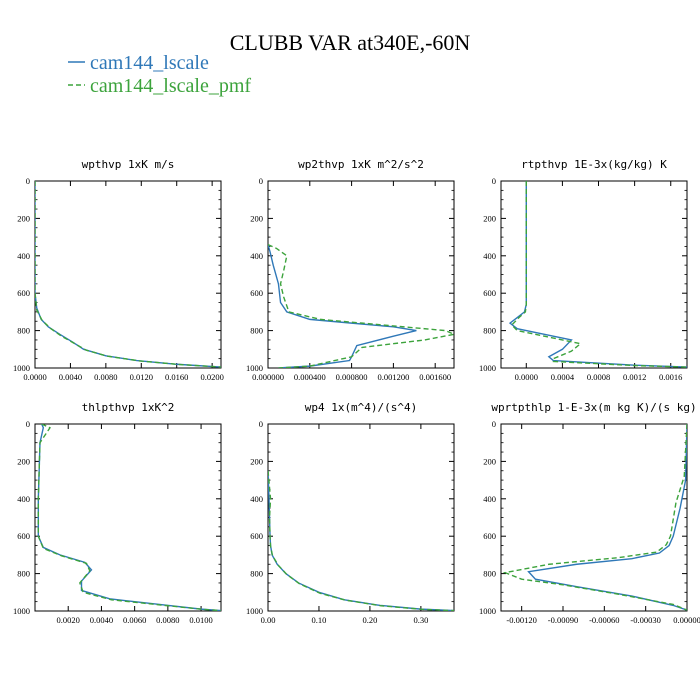  I want to click on x-tick-label: 0.001200, so click(393, 377).